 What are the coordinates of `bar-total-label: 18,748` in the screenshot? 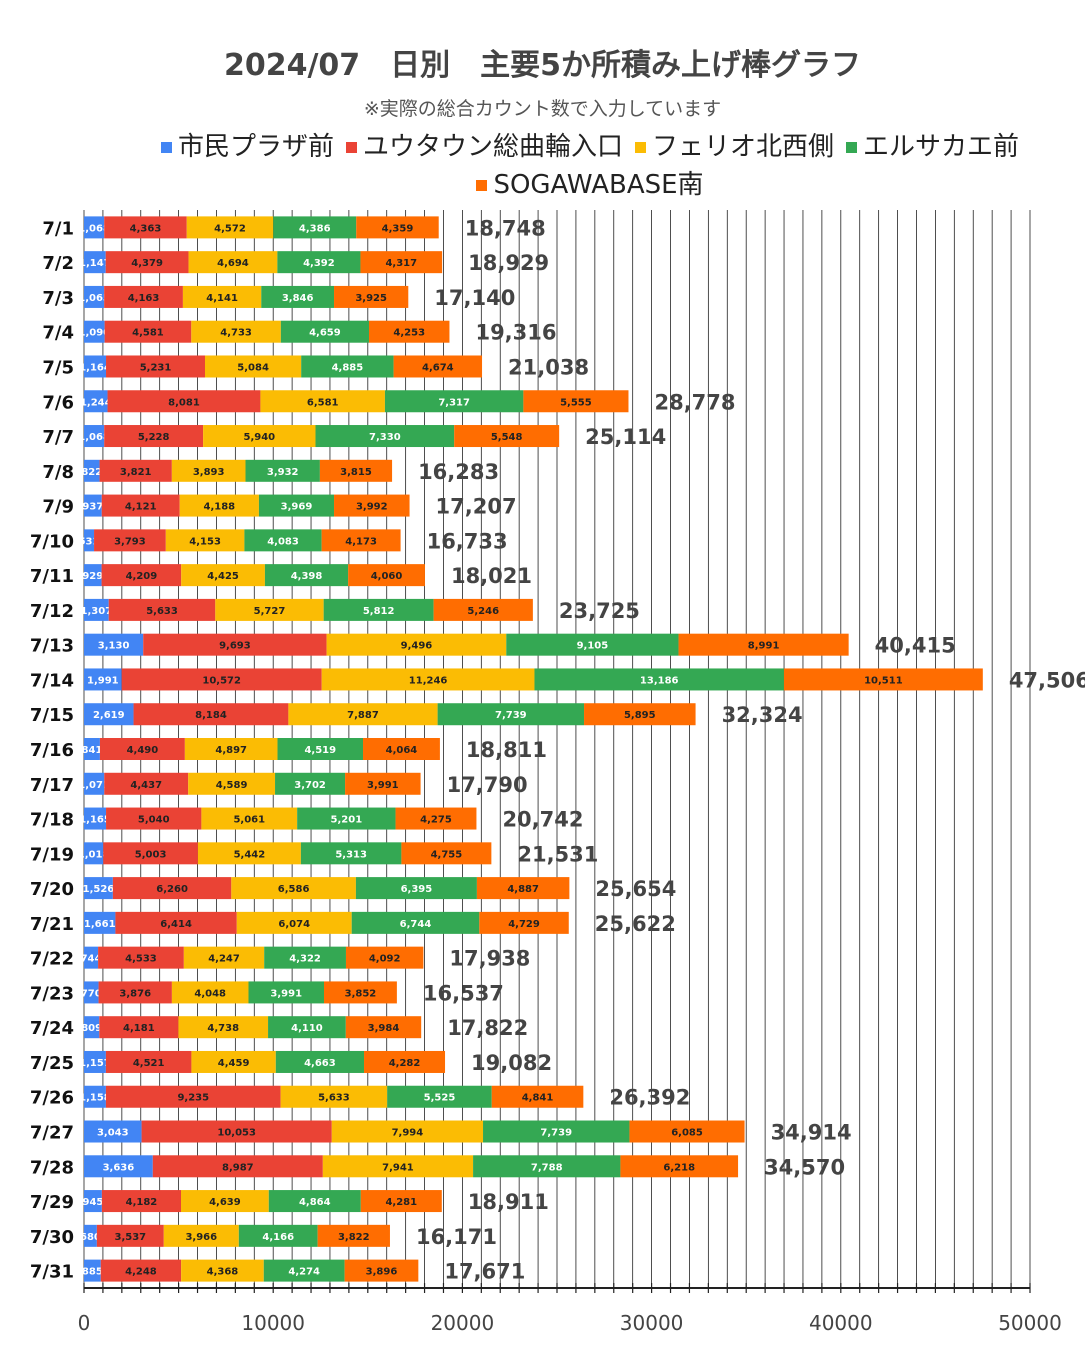 It's located at (505, 228).